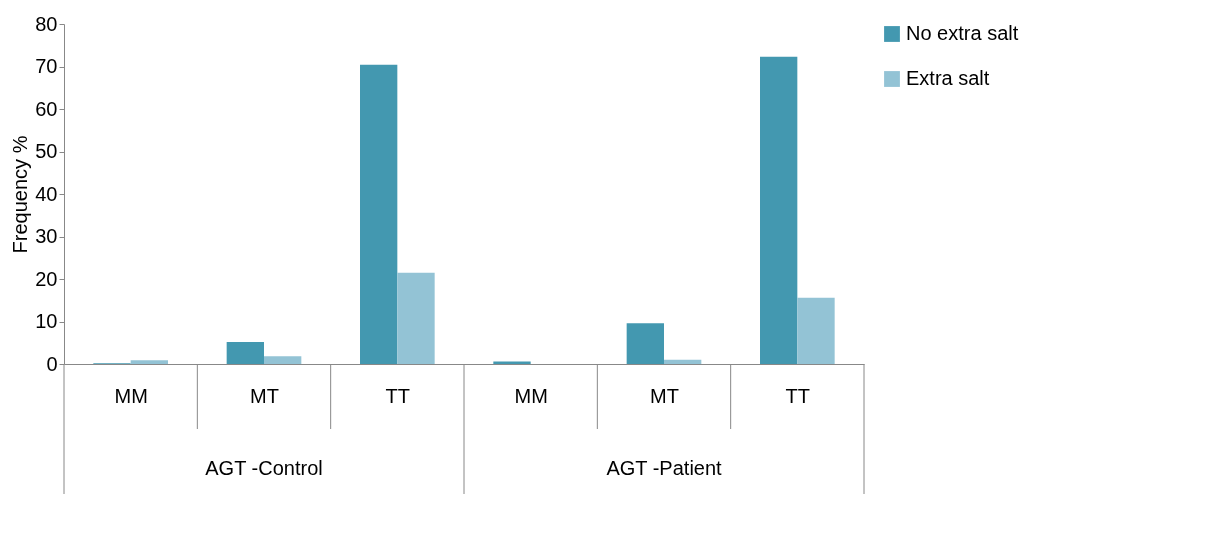 This screenshot has width=1208, height=538. Describe the element at coordinates (962, 33) in the screenshot. I see `legend-label: No extra salt` at that location.